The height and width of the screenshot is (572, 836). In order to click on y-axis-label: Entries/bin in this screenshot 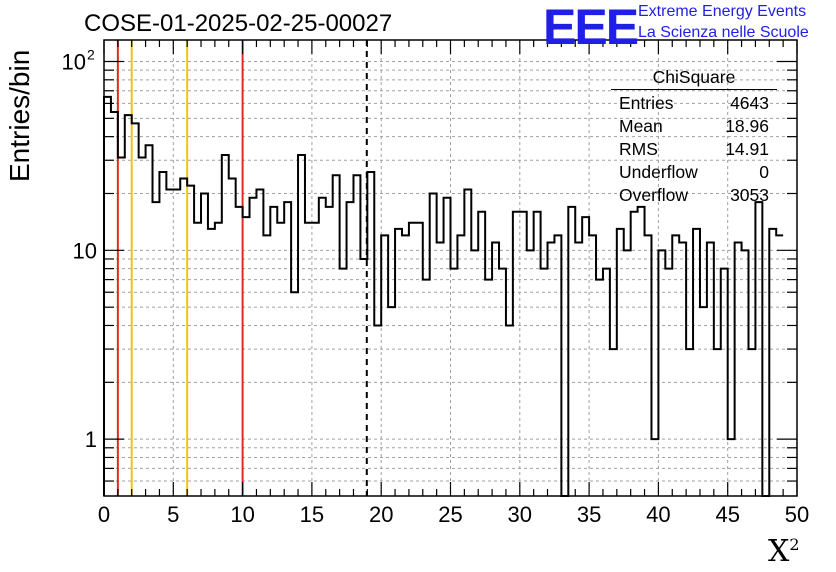, I will do `click(19, 115)`.